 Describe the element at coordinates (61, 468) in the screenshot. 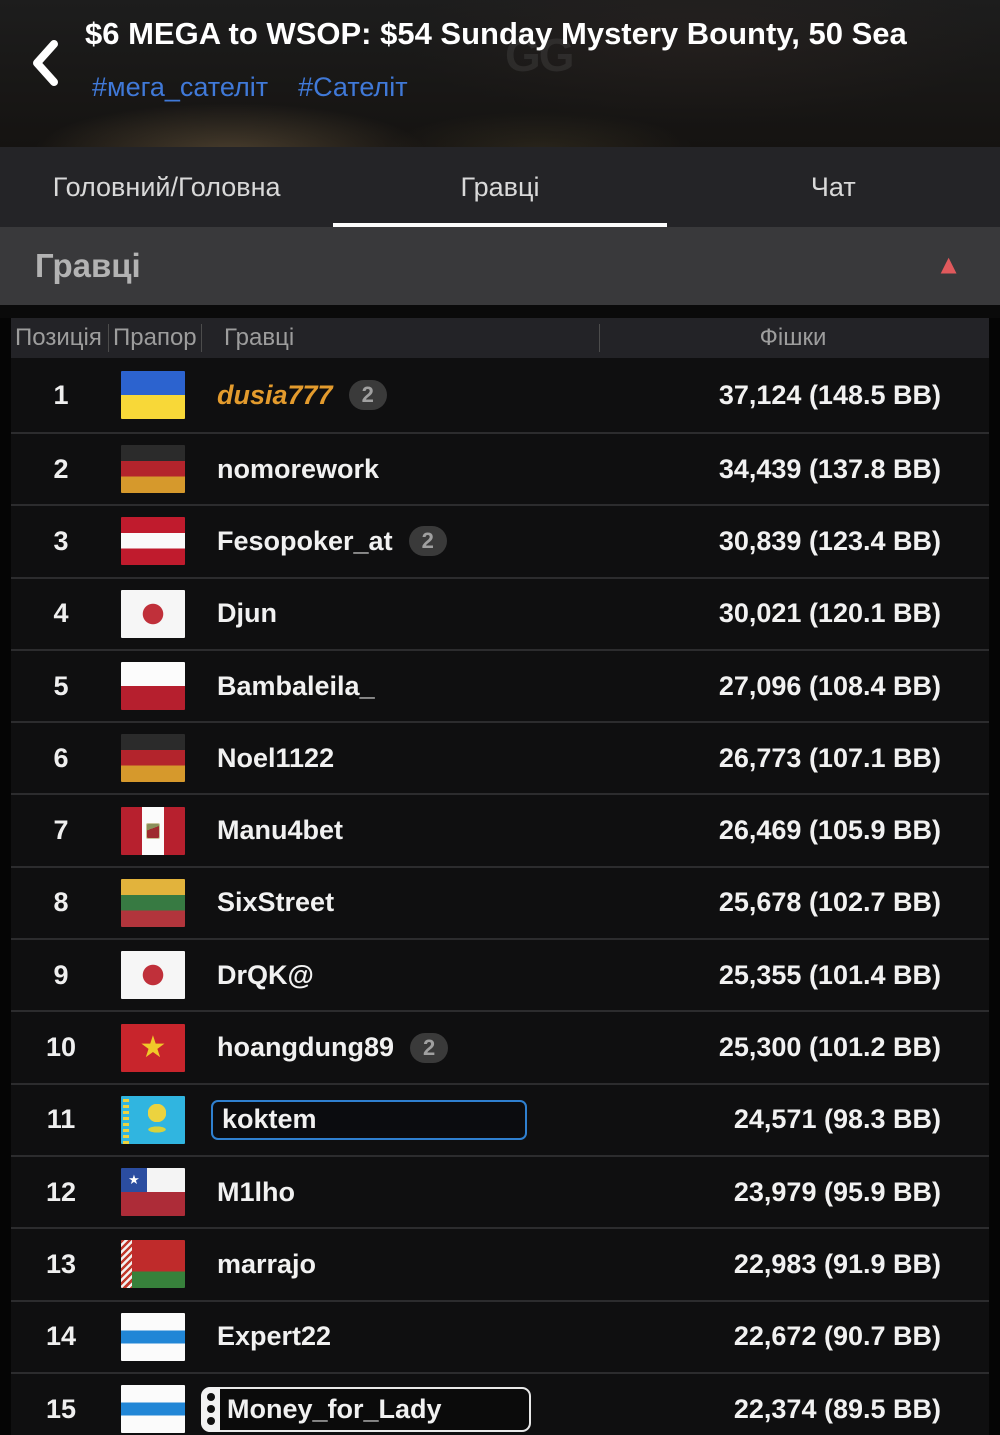

I see `position-value: 2` at that location.